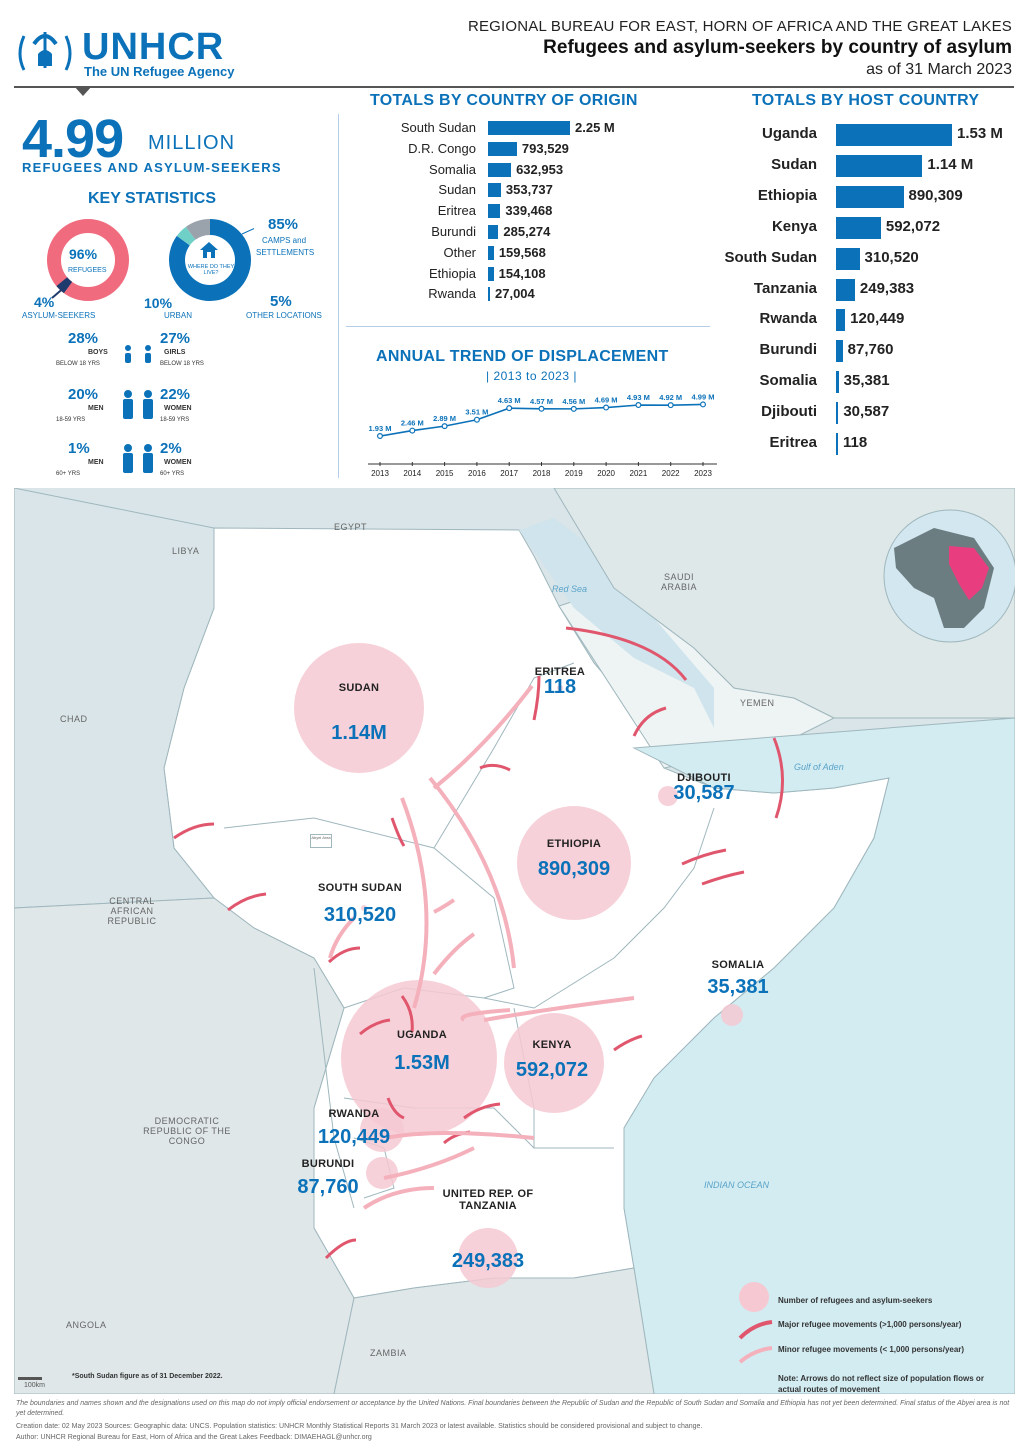  What do you see at coordinates (444, 418) in the screenshot?
I see `trend-data-label: 2.89 M` at bounding box center [444, 418].